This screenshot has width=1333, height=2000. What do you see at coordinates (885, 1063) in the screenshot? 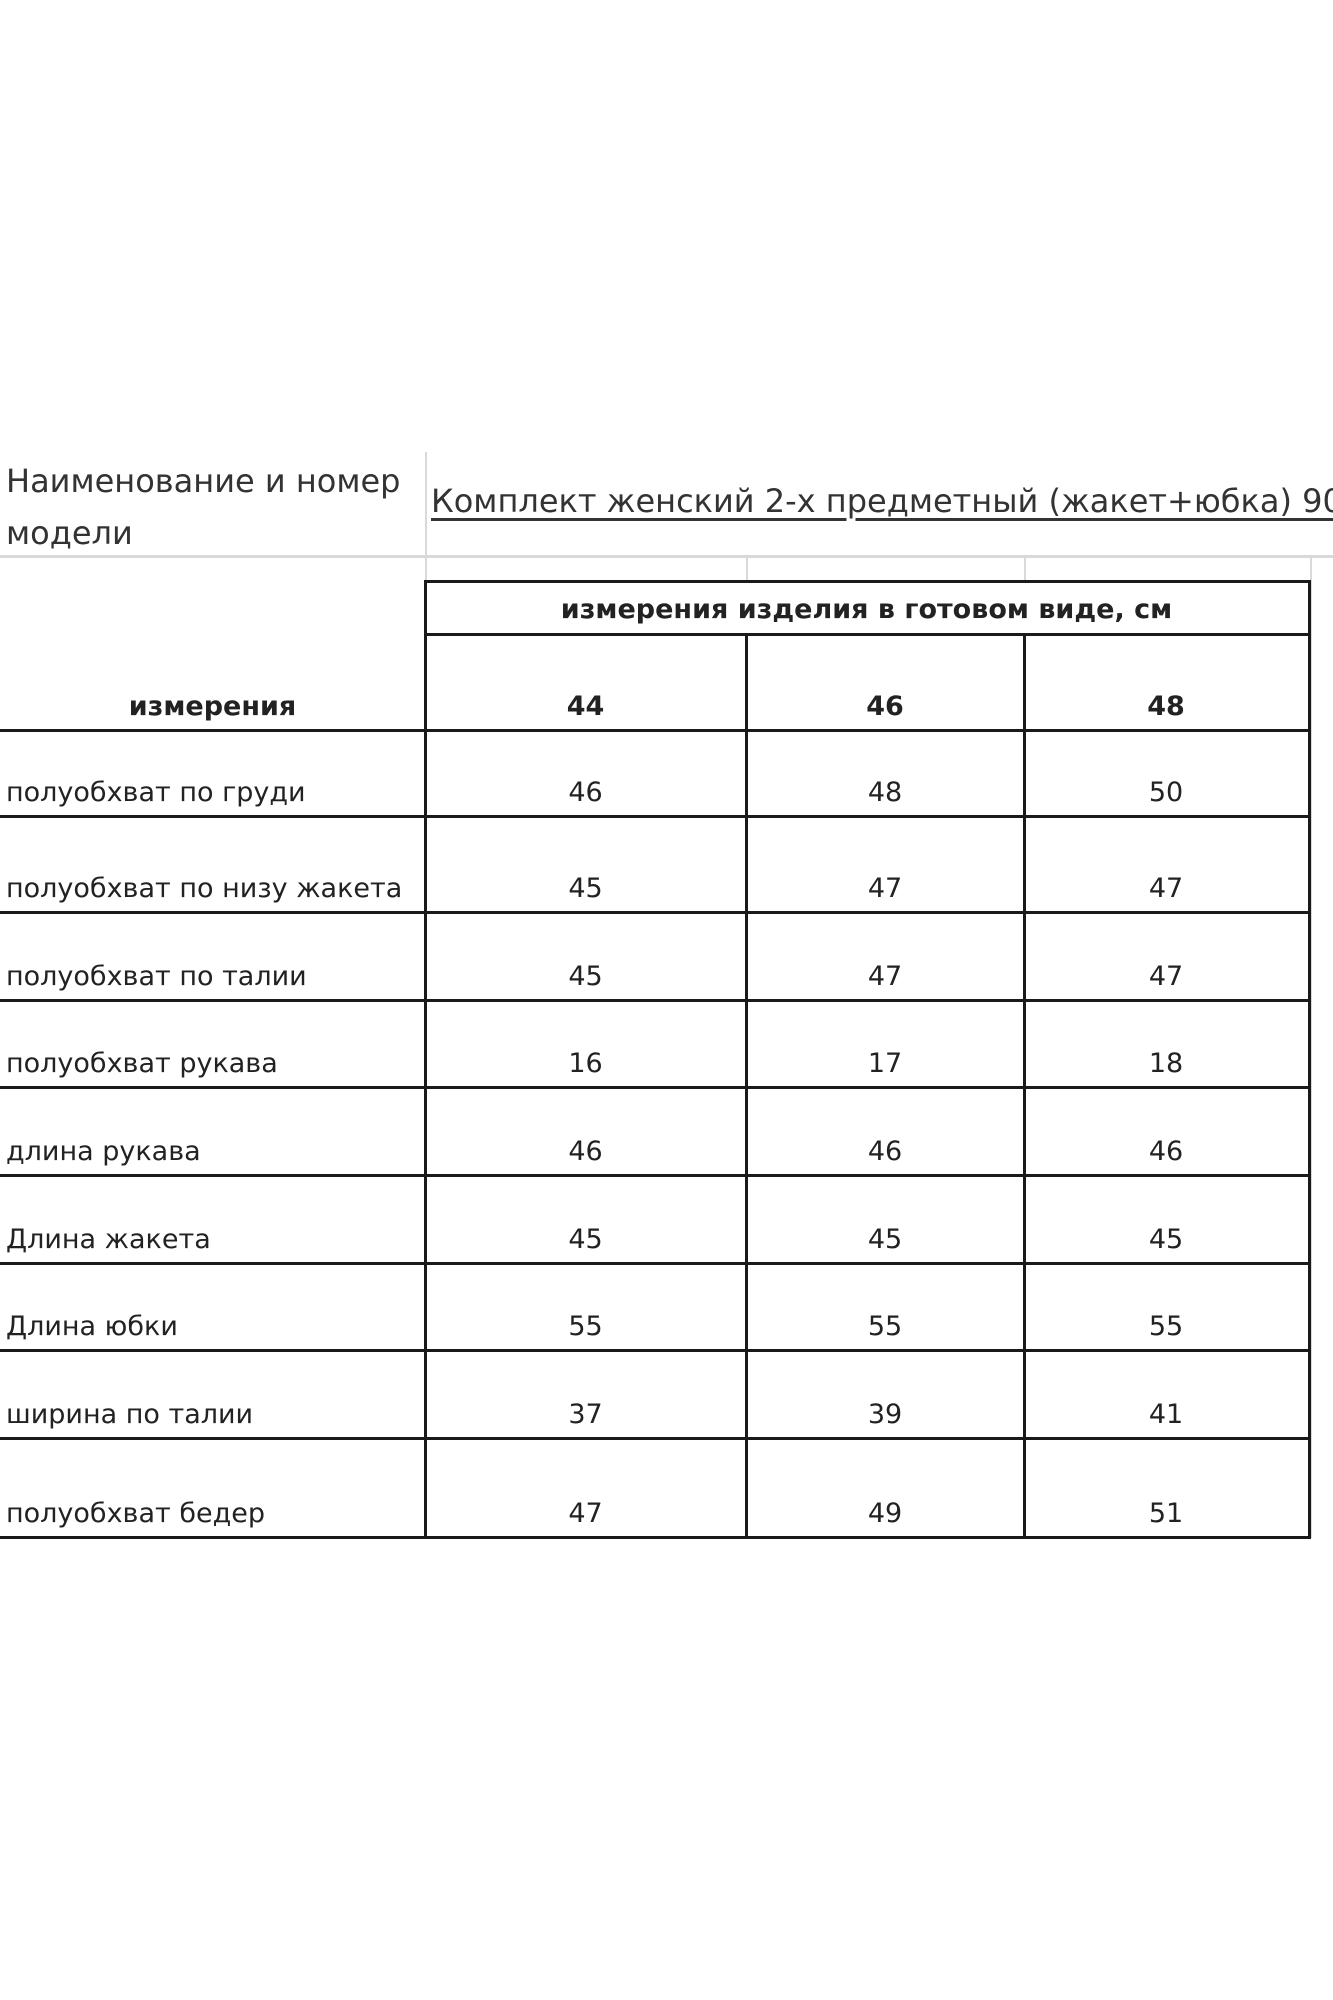
I see `measurement-value: 17` at bounding box center [885, 1063].